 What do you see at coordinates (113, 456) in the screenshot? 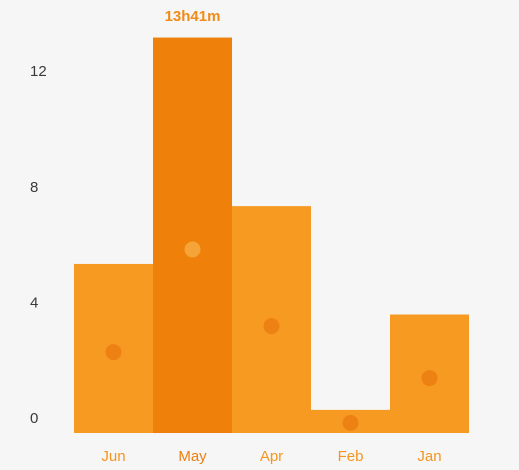
I see `x-tick-label-jun: Jun` at bounding box center [113, 456].